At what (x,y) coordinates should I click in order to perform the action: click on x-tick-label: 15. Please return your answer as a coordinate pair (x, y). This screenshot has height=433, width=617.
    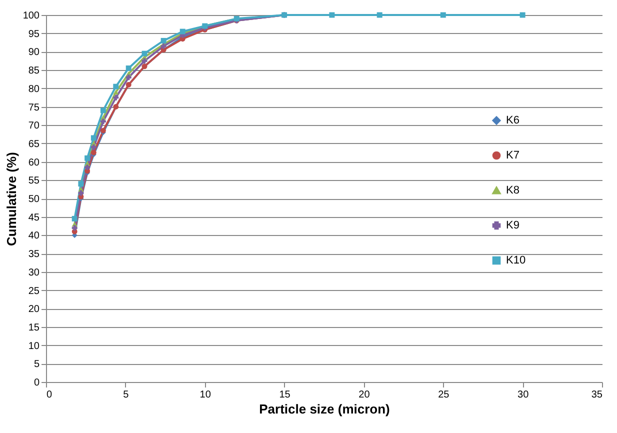
    Looking at the image, I should click on (285, 395).